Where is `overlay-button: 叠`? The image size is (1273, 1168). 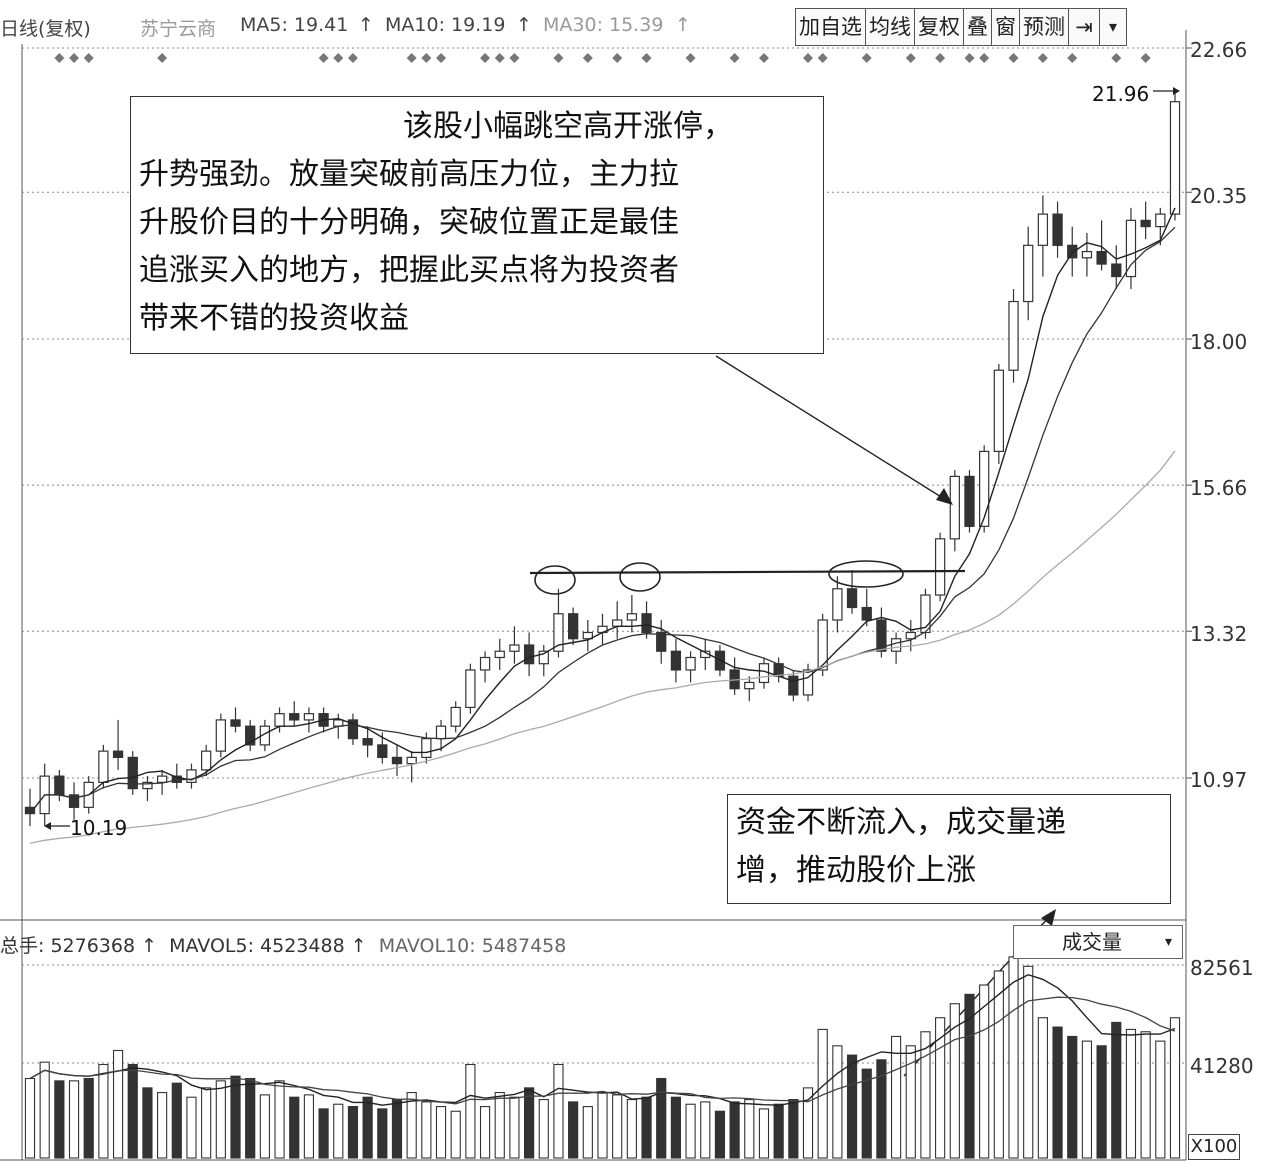
overlay-button: 叠 is located at coordinates (977, 27).